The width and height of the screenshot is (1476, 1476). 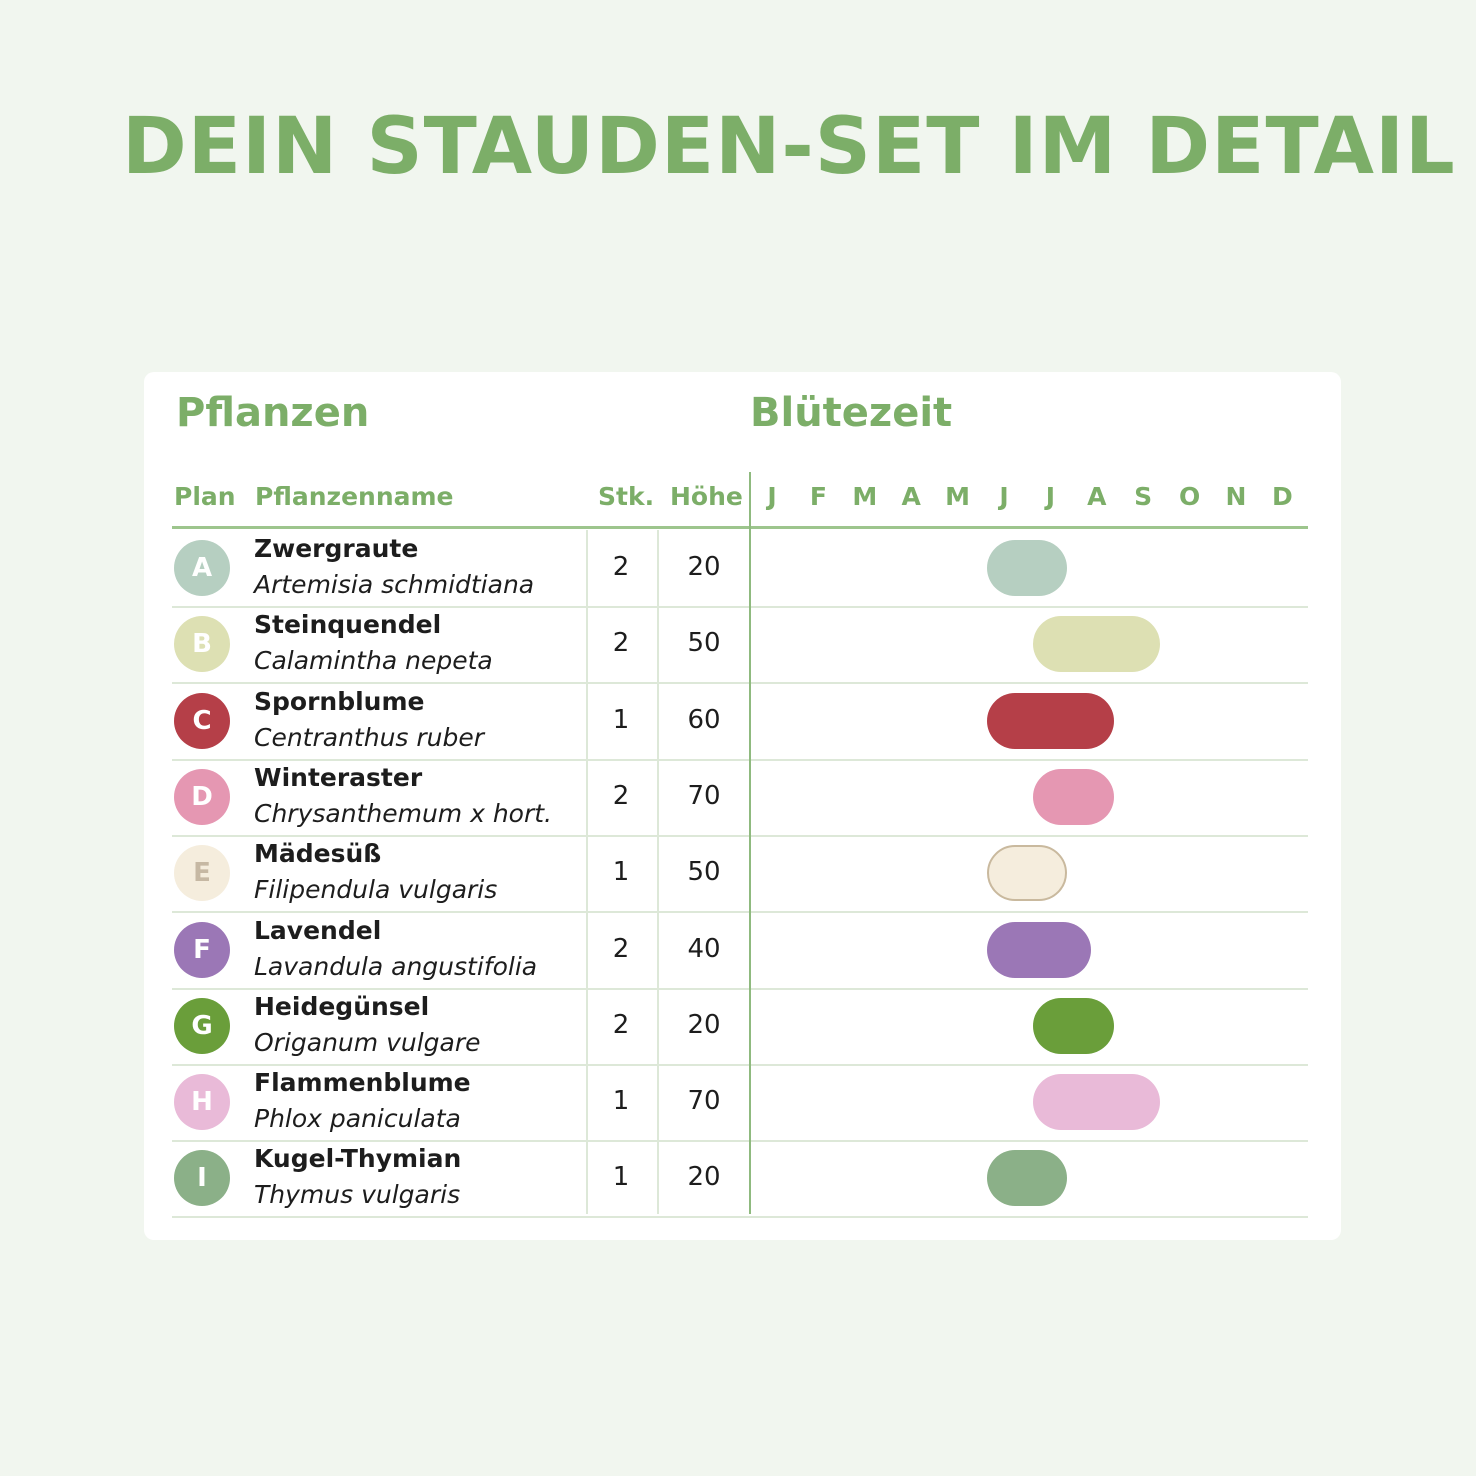 What do you see at coordinates (403, 813) in the screenshot?
I see `plant-latin-name: Chrysanthemum x hort.` at bounding box center [403, 813].